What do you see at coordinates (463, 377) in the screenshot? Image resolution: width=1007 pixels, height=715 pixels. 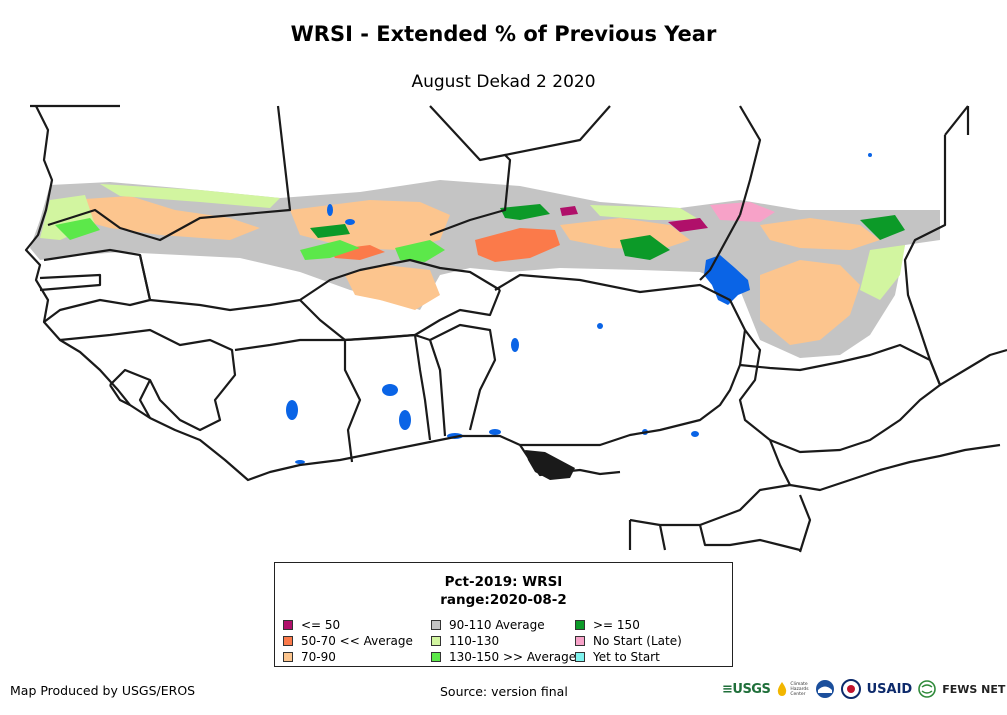 I see `border-benin` at bounding box center [463, 377].